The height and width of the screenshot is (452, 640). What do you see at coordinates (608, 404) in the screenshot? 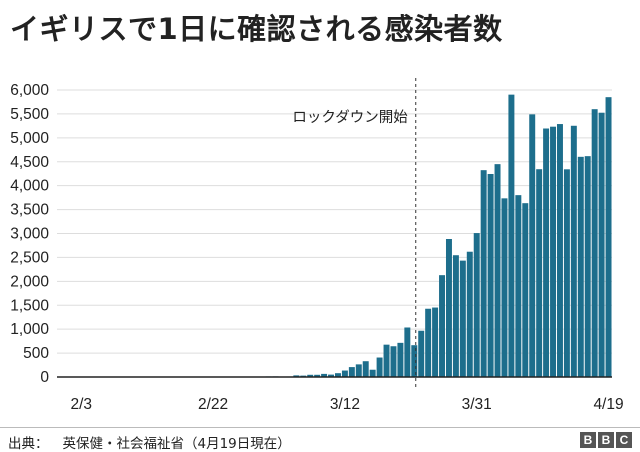
I see `x-tick-label: 4/19` at bounding box center [608, 404].